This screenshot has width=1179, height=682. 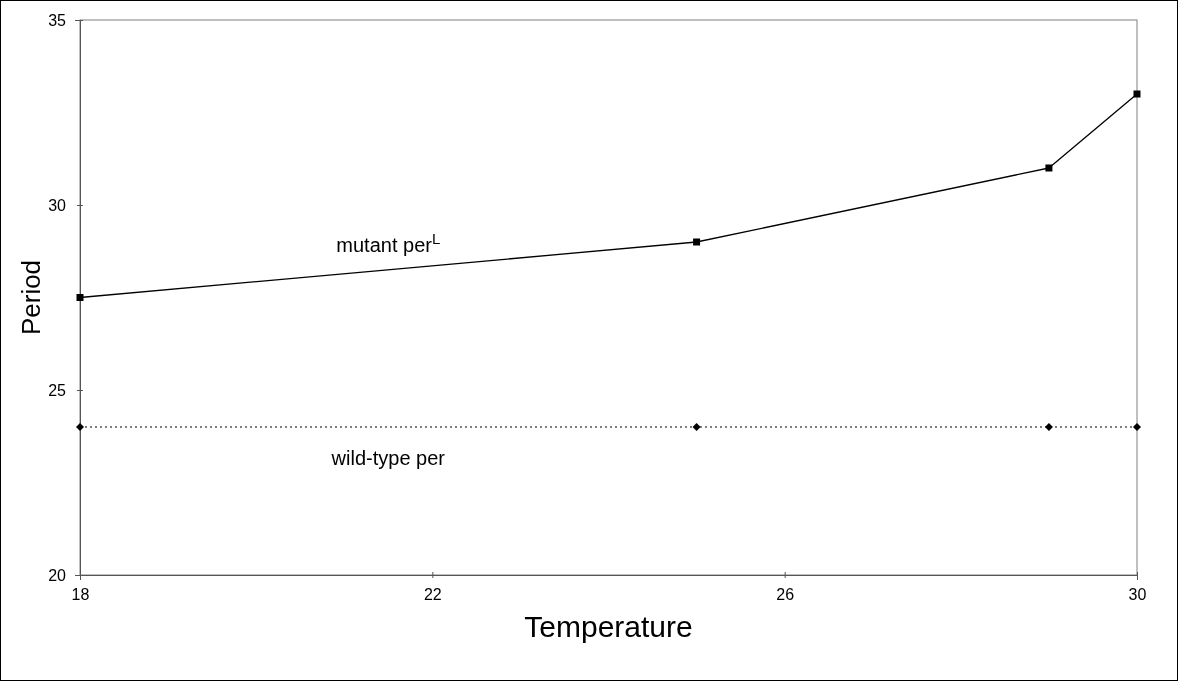 What do you see at coordinates (432, 595) in the screenshot?
I see `x-tick-label: 22` at bounding box center [432, 595].